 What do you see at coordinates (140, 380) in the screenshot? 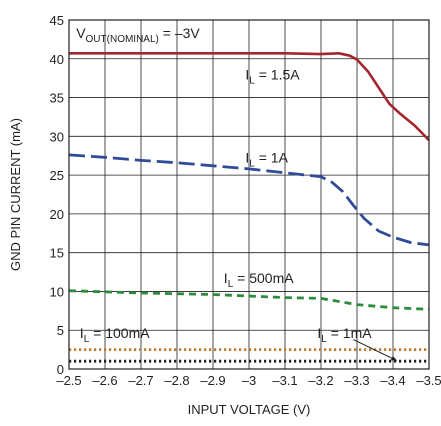
I see `x-tick-label: –2.7` at bounding box center [140, 380].